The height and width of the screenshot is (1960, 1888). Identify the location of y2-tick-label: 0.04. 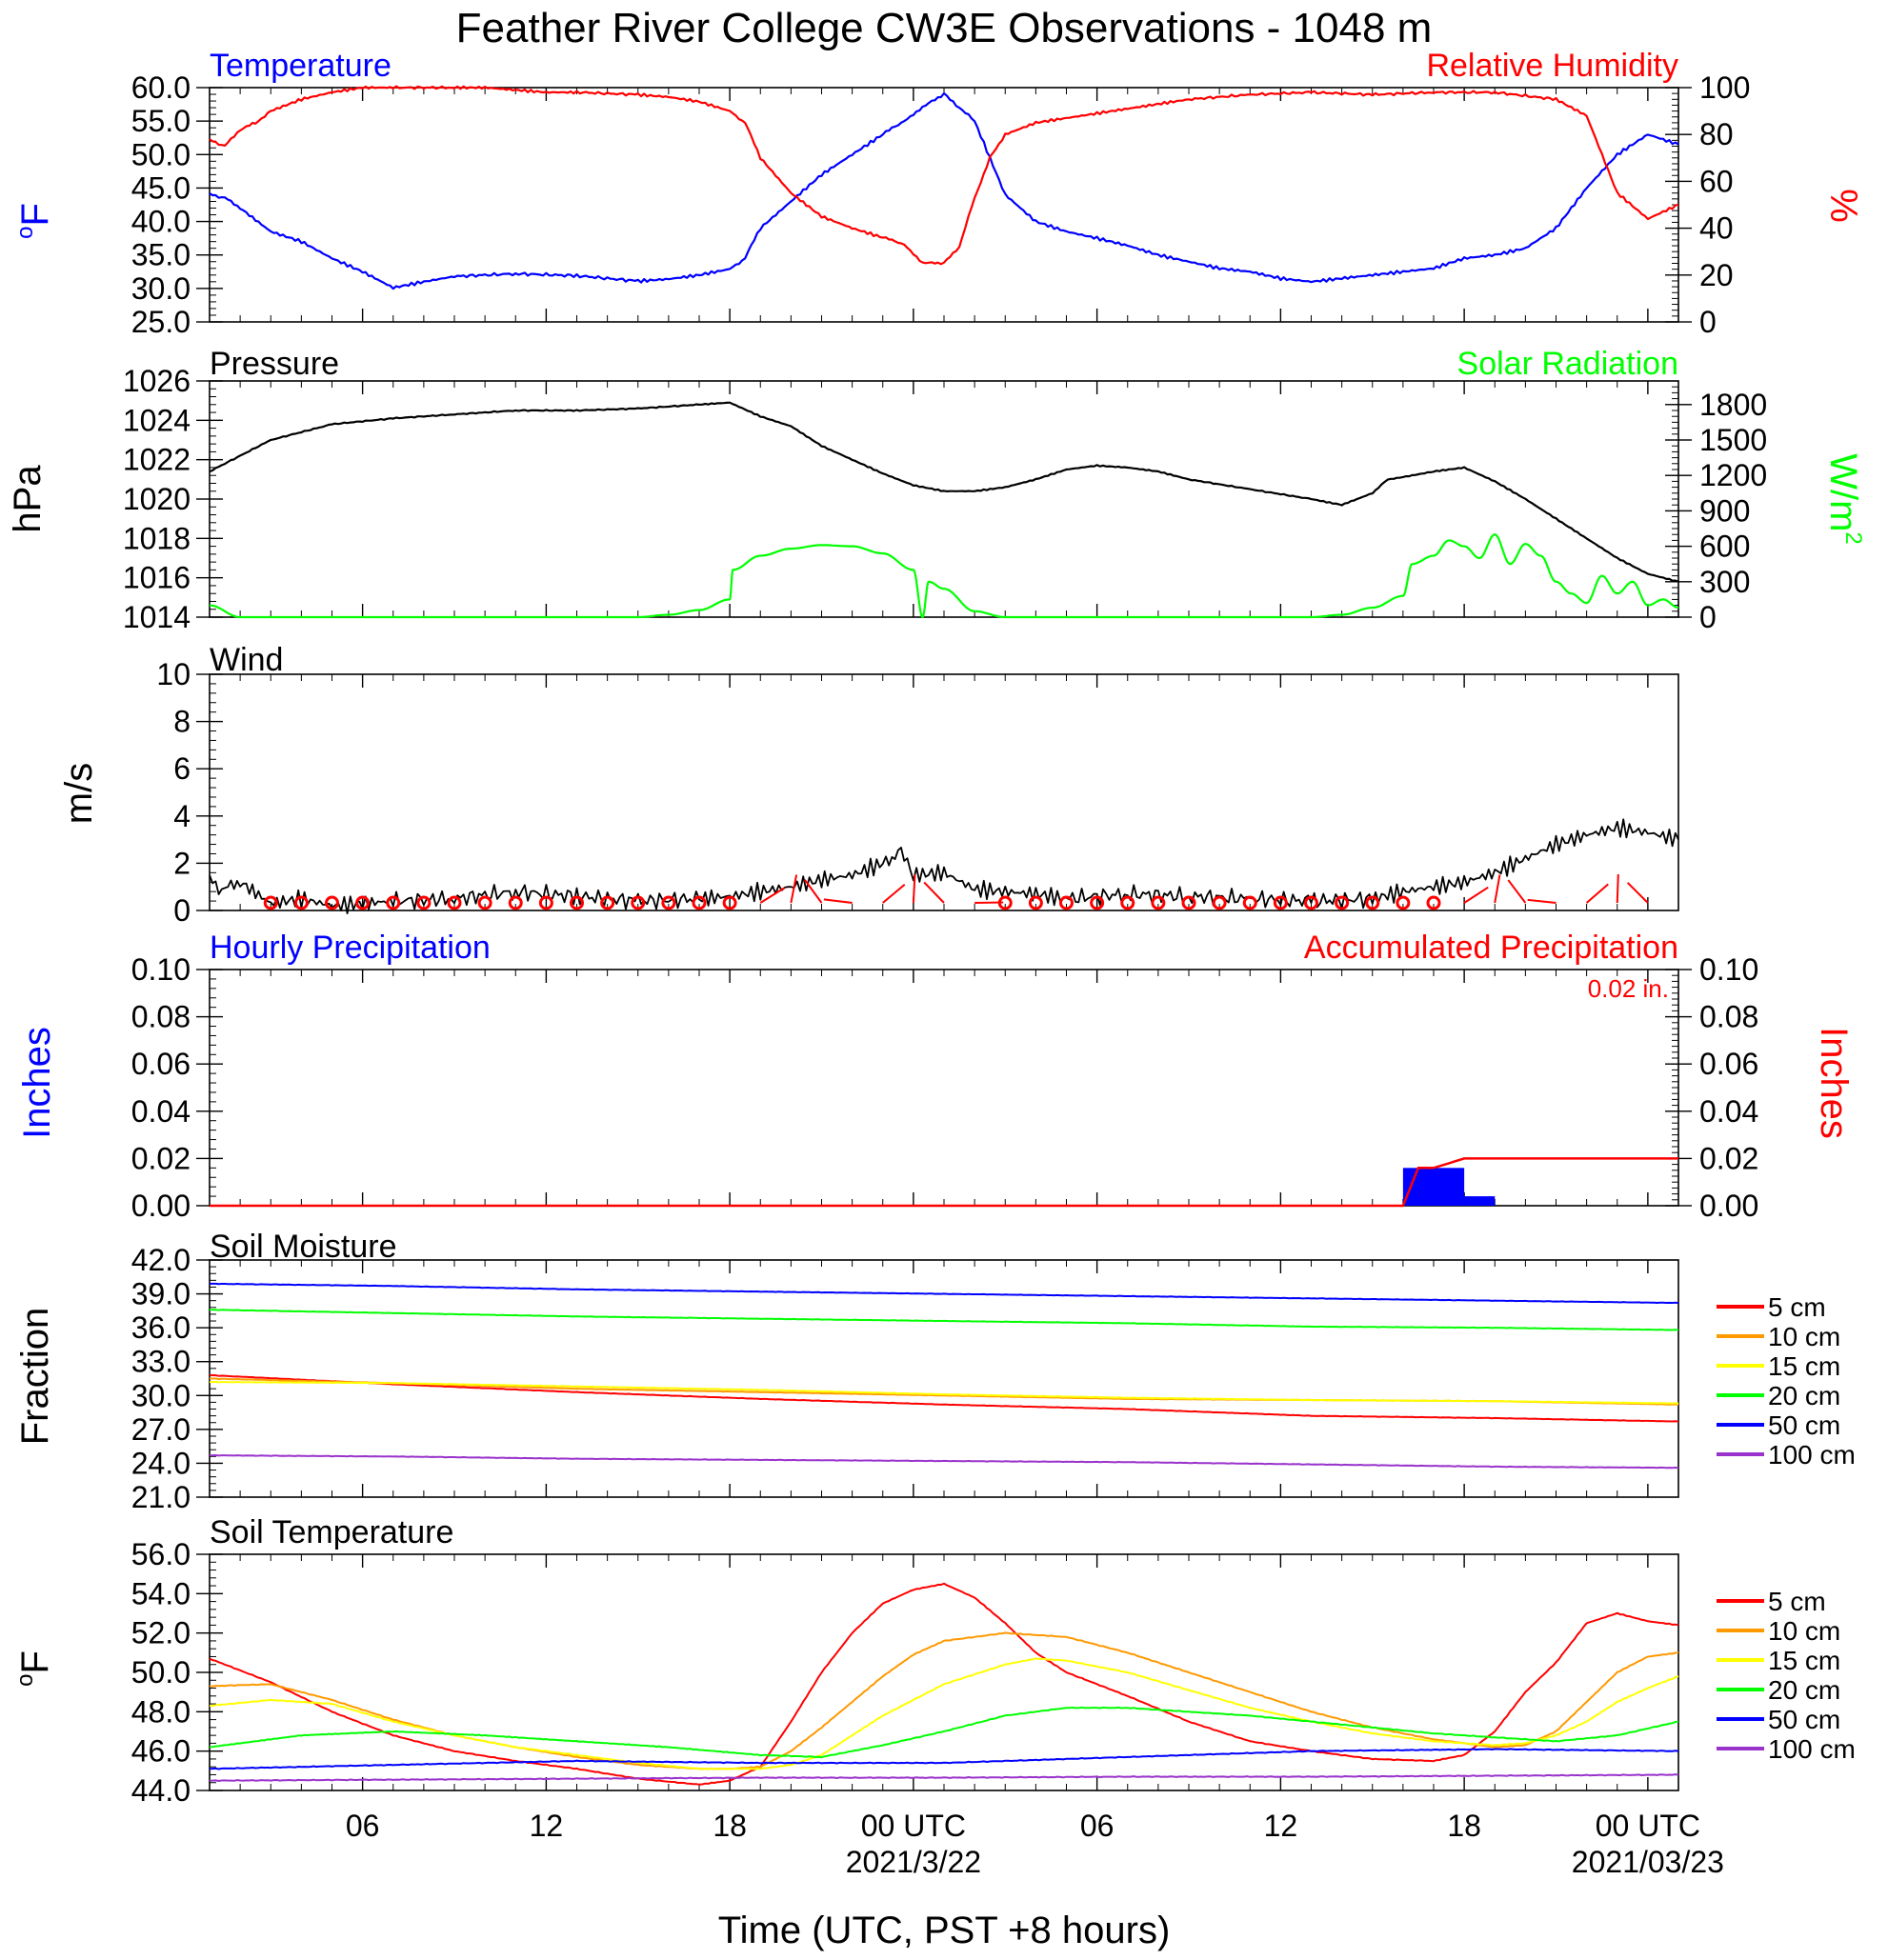
(1728, 1111).